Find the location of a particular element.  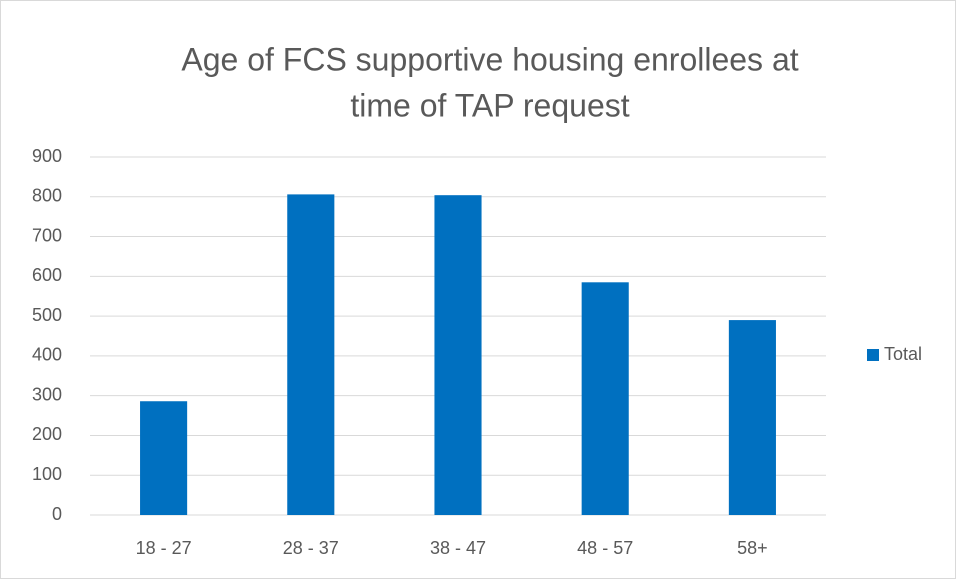

y-tick-label: 300 is located at coordinates (47, 394).